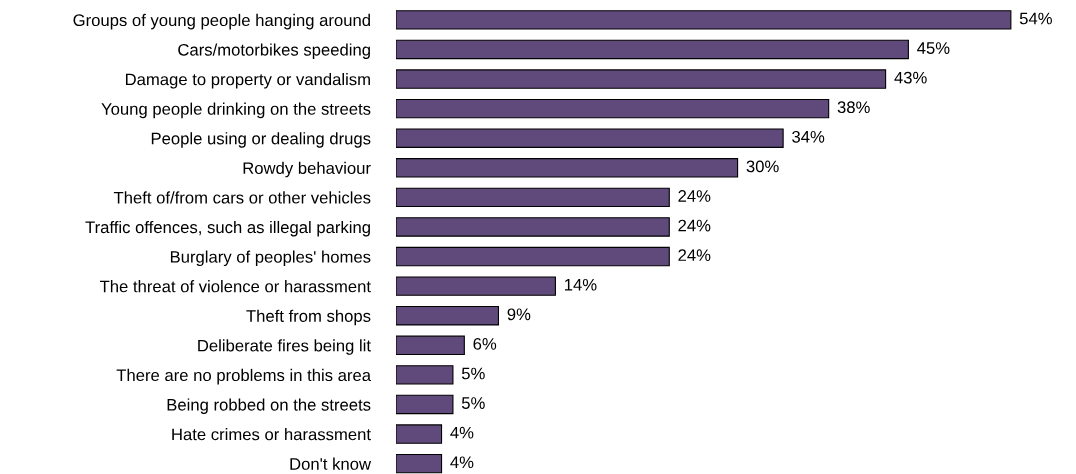  What do you see at coordinates (485, 343) in the screenshot?
I see `data-label: 6%` at bounding box center [485, 343].